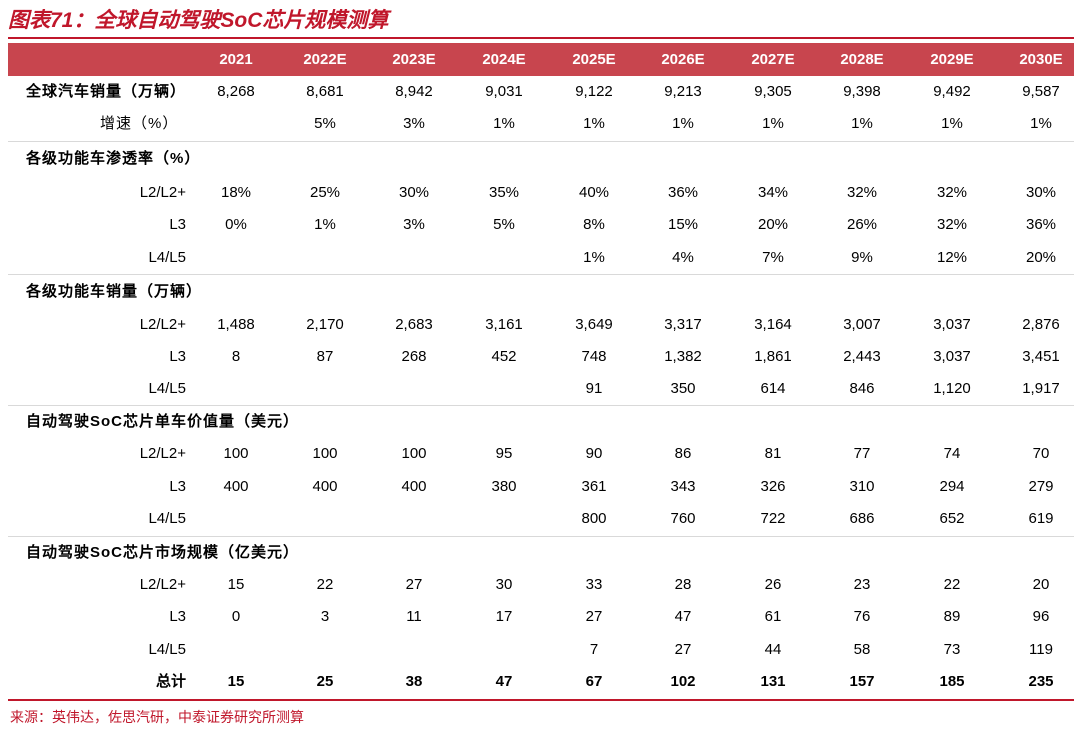 The width and height of the screenshot is (1080, 733). What do you see at coordinates (862, 584) in the screenshot?
I see `table-cell: 23` at bounding box center [862, 584].